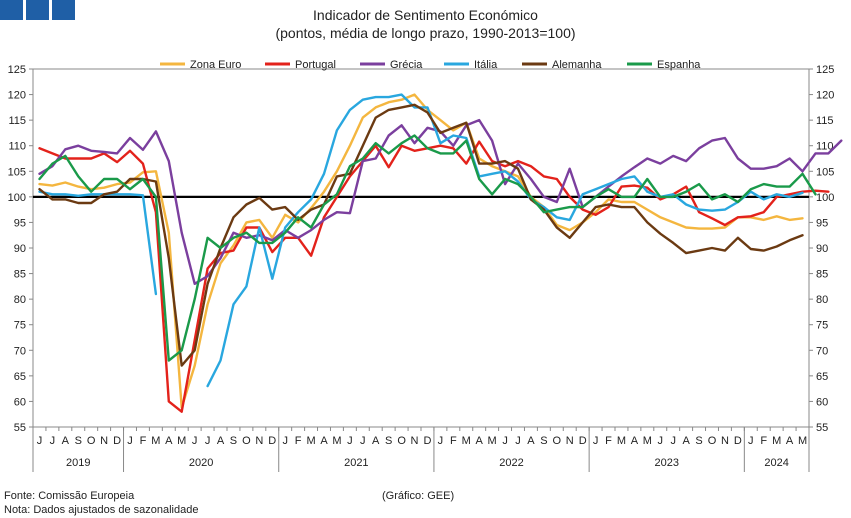 The width and height of the screenshot is (851, 518). What do you see at coordinates (17, 147) in the screenshot?
I see `y-tick-label-left: 110` at bounding box center [17, 147].